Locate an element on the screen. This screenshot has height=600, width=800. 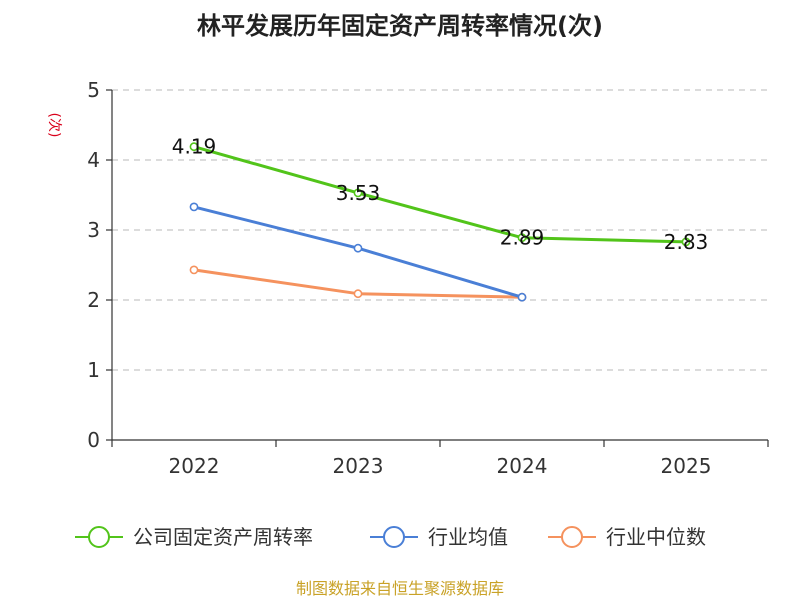
x-tick-label: 2023 is located at coordinates (358, 466).